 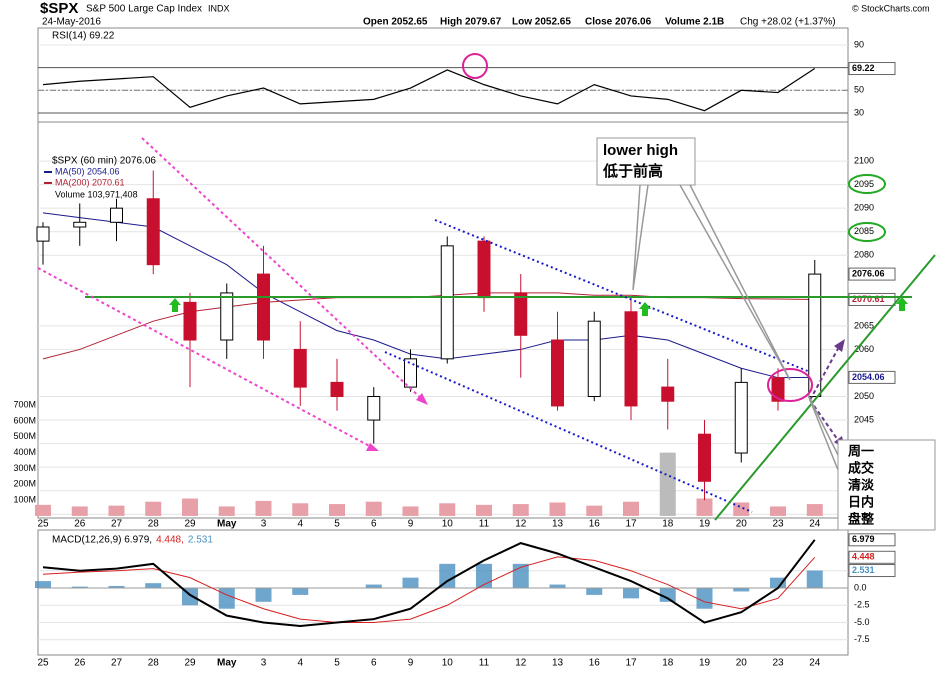 What do you see at coordinates (595, 524) in the screenshot?
I see `x-tick-label: 16` at bounding box center [595, 524].